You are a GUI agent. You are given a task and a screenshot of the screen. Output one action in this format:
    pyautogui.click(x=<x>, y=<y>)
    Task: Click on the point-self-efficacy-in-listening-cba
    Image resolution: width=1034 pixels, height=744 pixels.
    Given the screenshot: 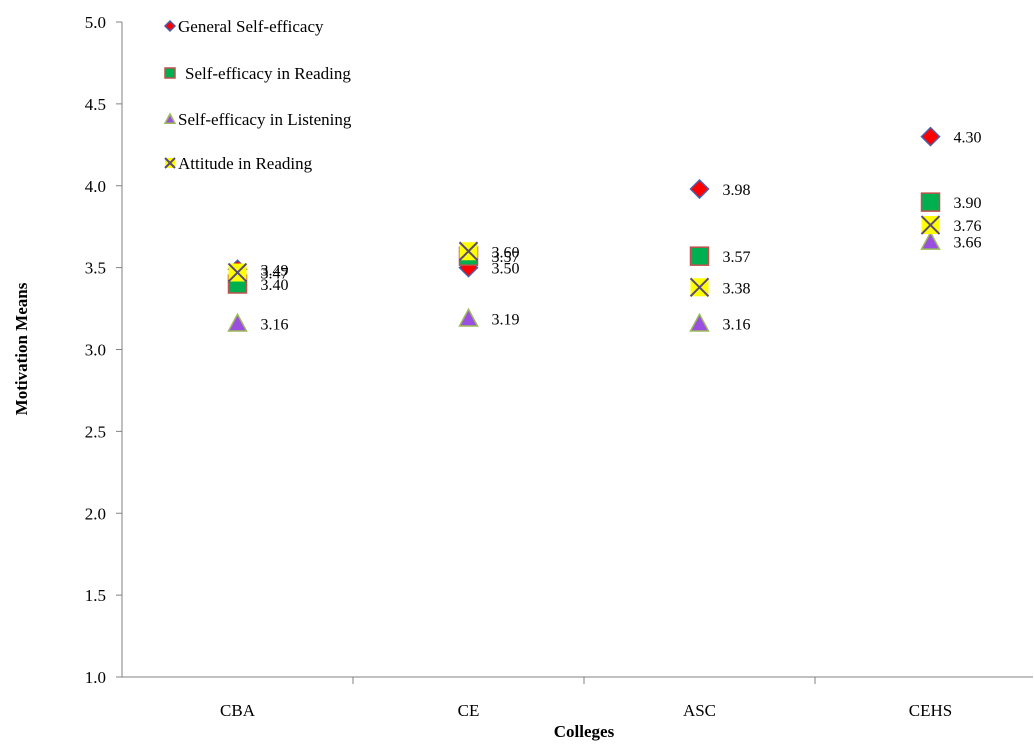 What is the action you would take?
    pyautogui.click(x=237, y=322)
    